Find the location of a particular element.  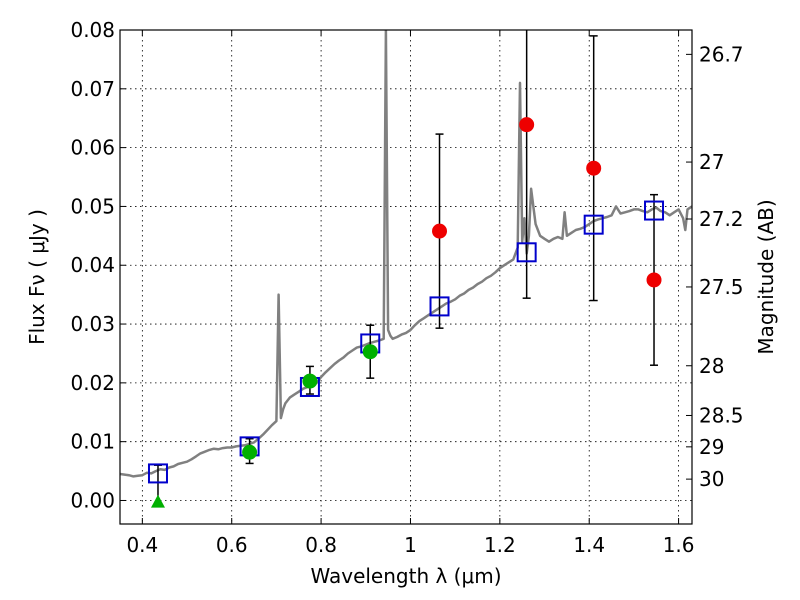

x-tick-label: 1.2 is located at coordinates (500, 545).